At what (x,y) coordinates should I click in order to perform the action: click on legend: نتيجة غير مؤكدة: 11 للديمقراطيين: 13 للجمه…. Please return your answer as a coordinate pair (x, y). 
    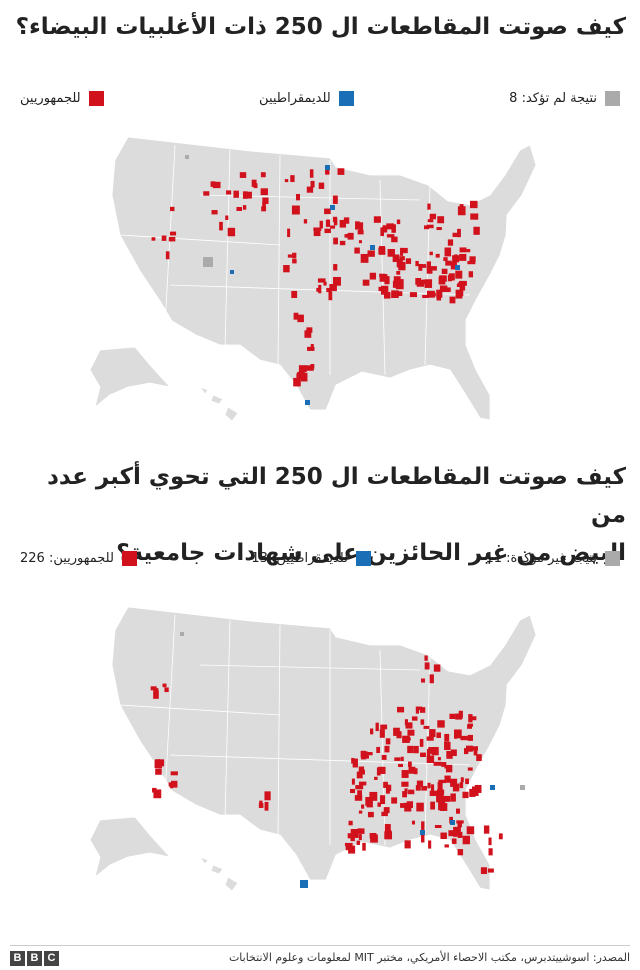
    Looking at the image, I should click on (320, 558).